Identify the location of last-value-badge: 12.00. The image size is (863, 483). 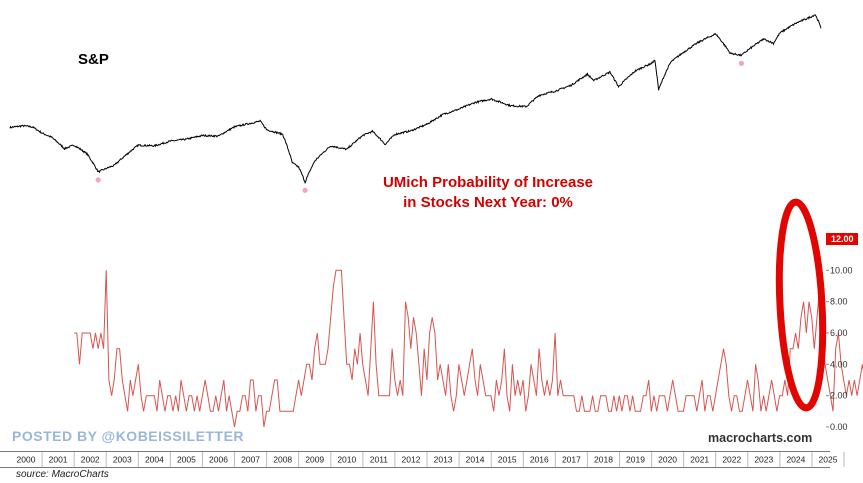
(842, 239).